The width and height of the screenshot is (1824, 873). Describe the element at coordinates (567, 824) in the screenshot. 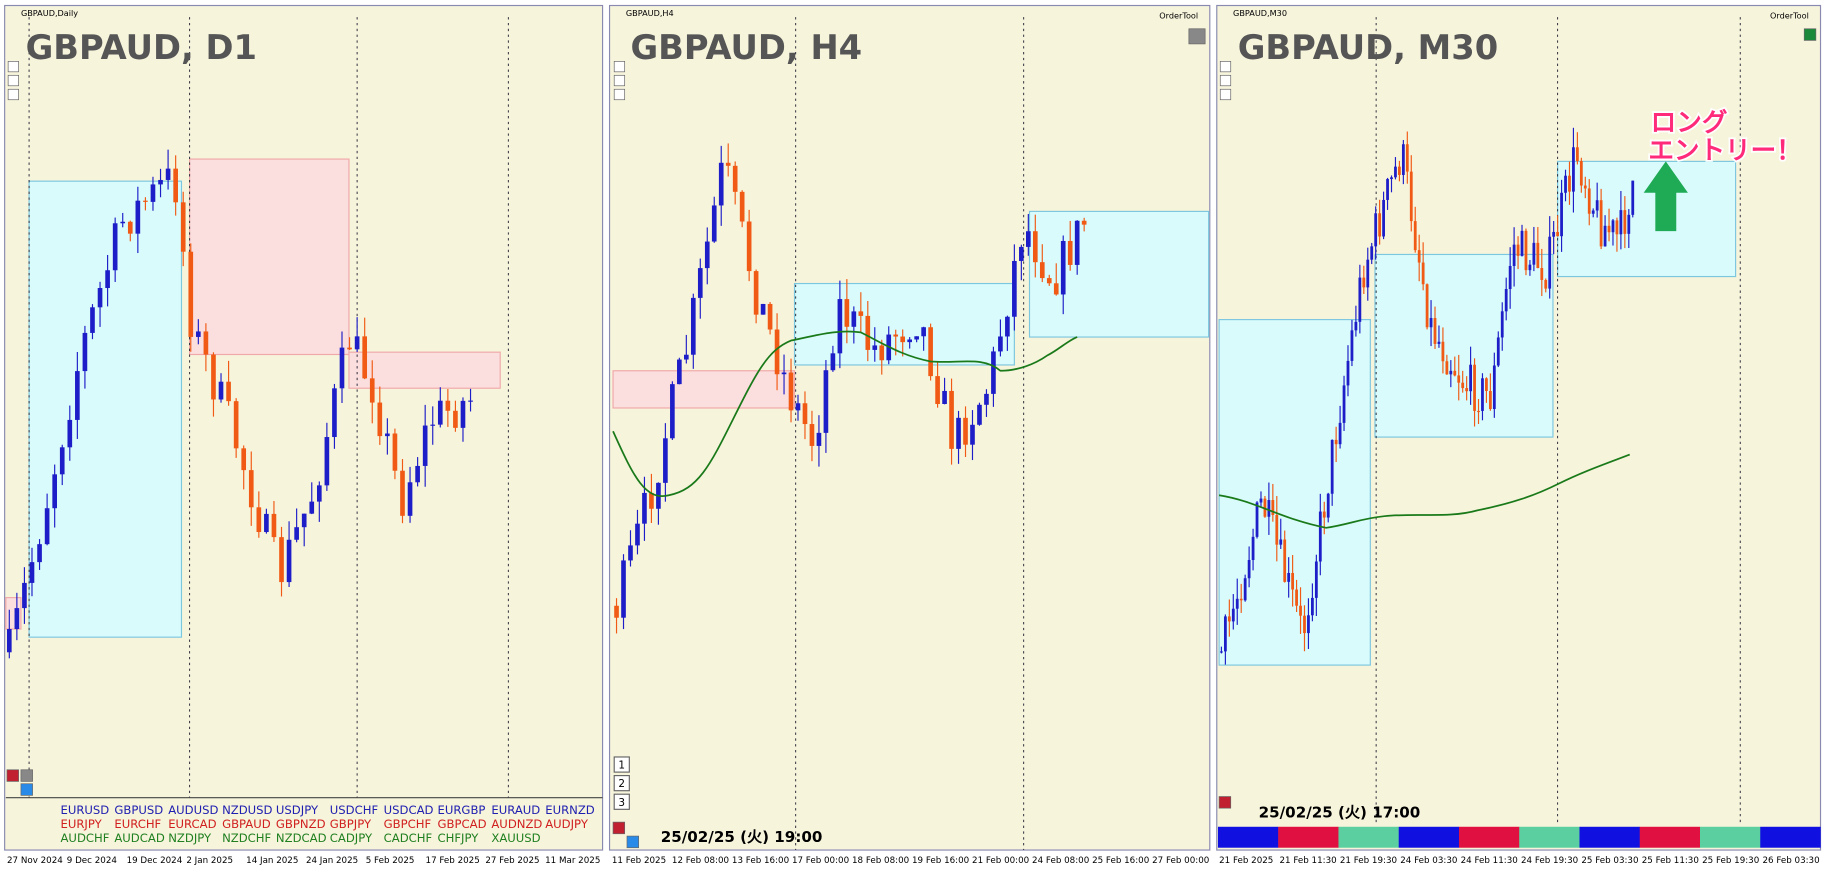

I see `symbol-button: AUDJPY` at that location.